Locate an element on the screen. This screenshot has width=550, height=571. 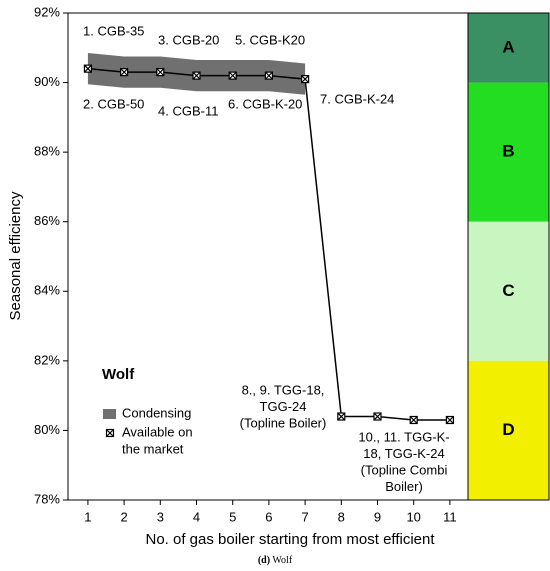
y-tick-label: 80% is located at coordinates (47, 429).